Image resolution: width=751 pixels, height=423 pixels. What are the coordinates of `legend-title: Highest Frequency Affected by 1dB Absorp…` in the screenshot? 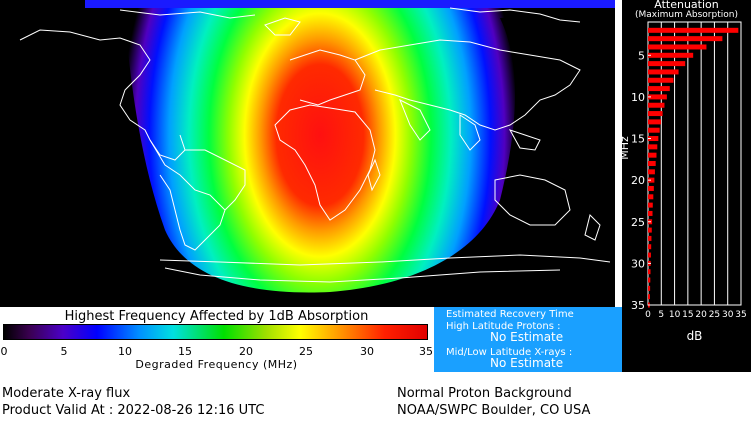 It's located at (216, 316).